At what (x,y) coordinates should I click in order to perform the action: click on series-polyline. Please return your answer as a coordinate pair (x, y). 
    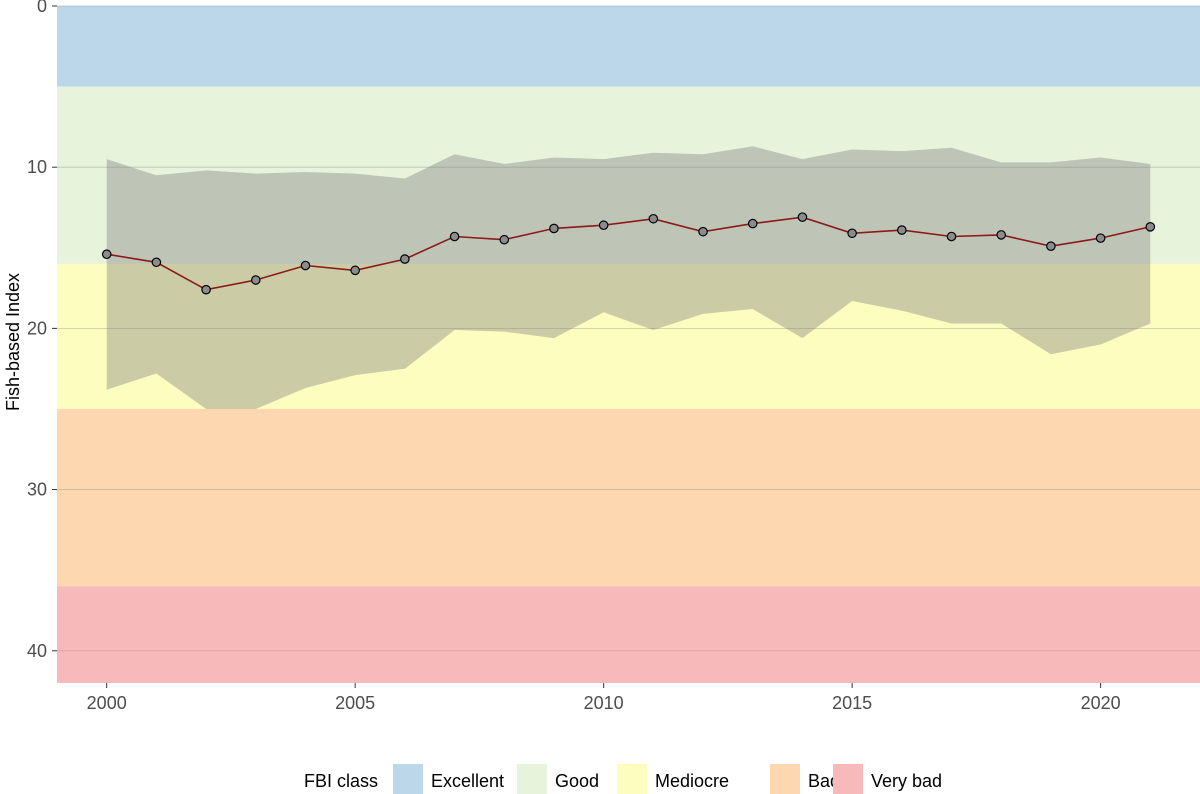
    Looking at the image, I should click on (628, 253).